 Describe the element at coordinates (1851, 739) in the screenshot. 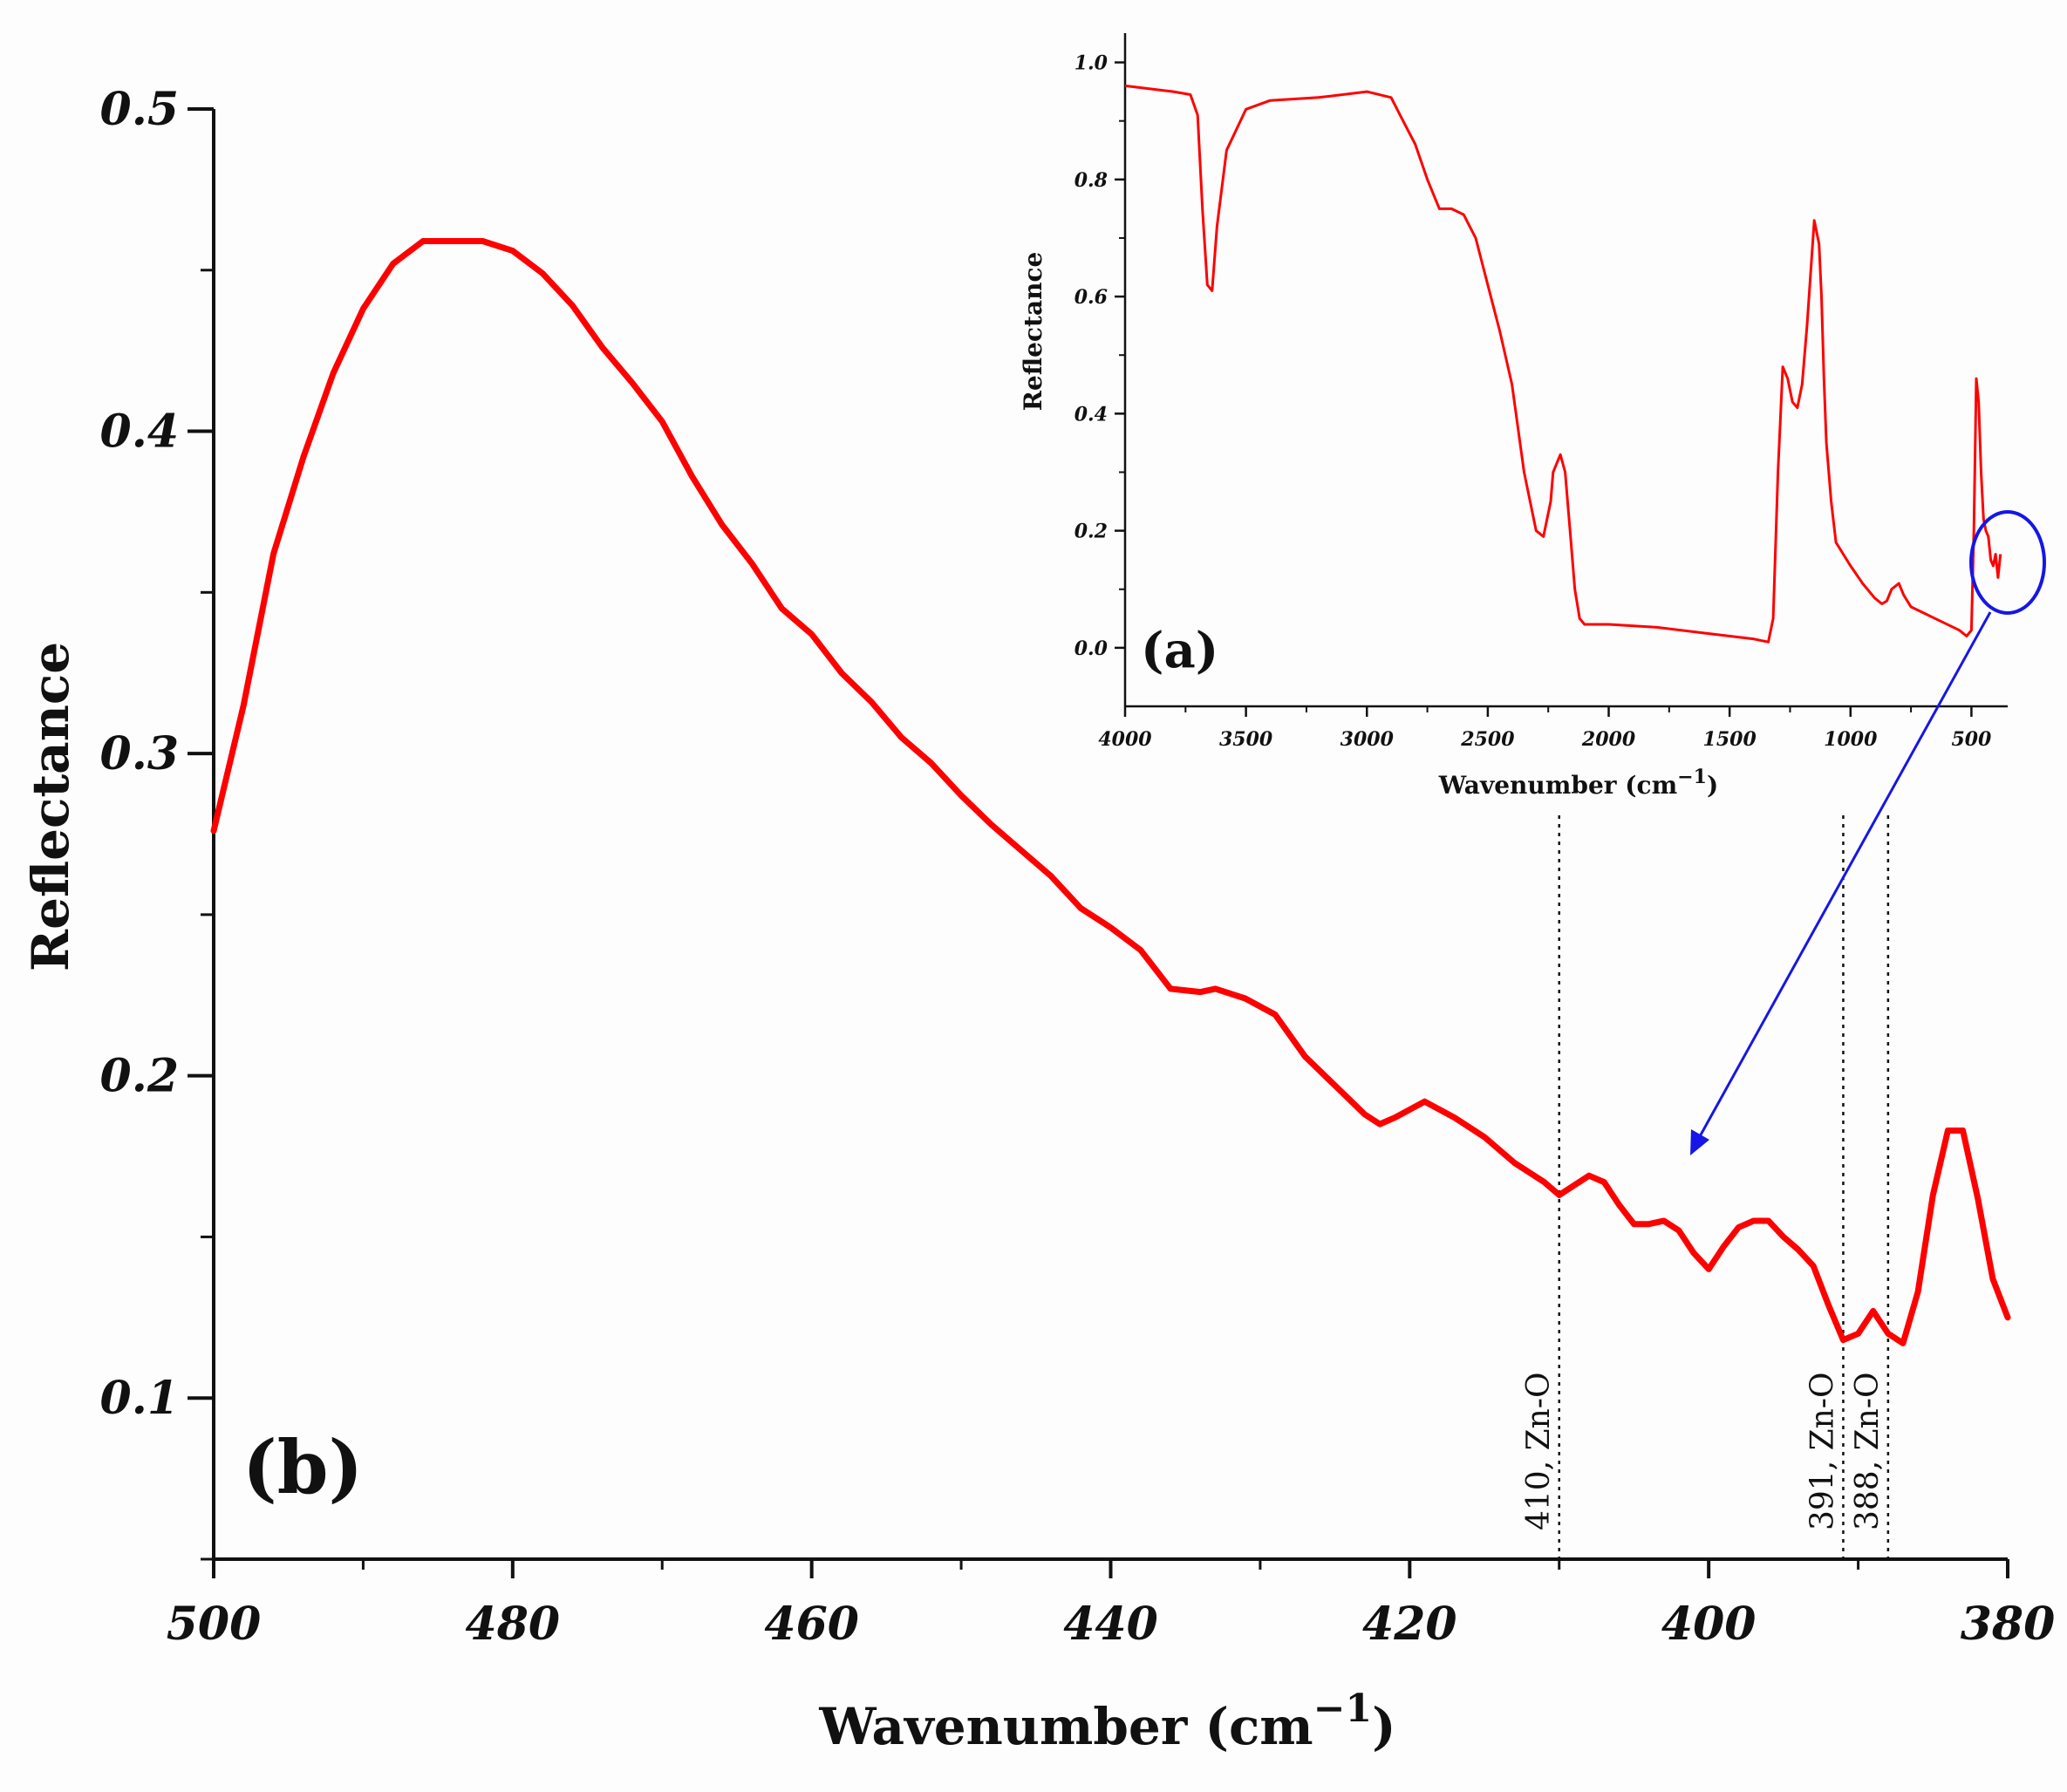

I see `inset-x-tick-label: 1000` at that location.